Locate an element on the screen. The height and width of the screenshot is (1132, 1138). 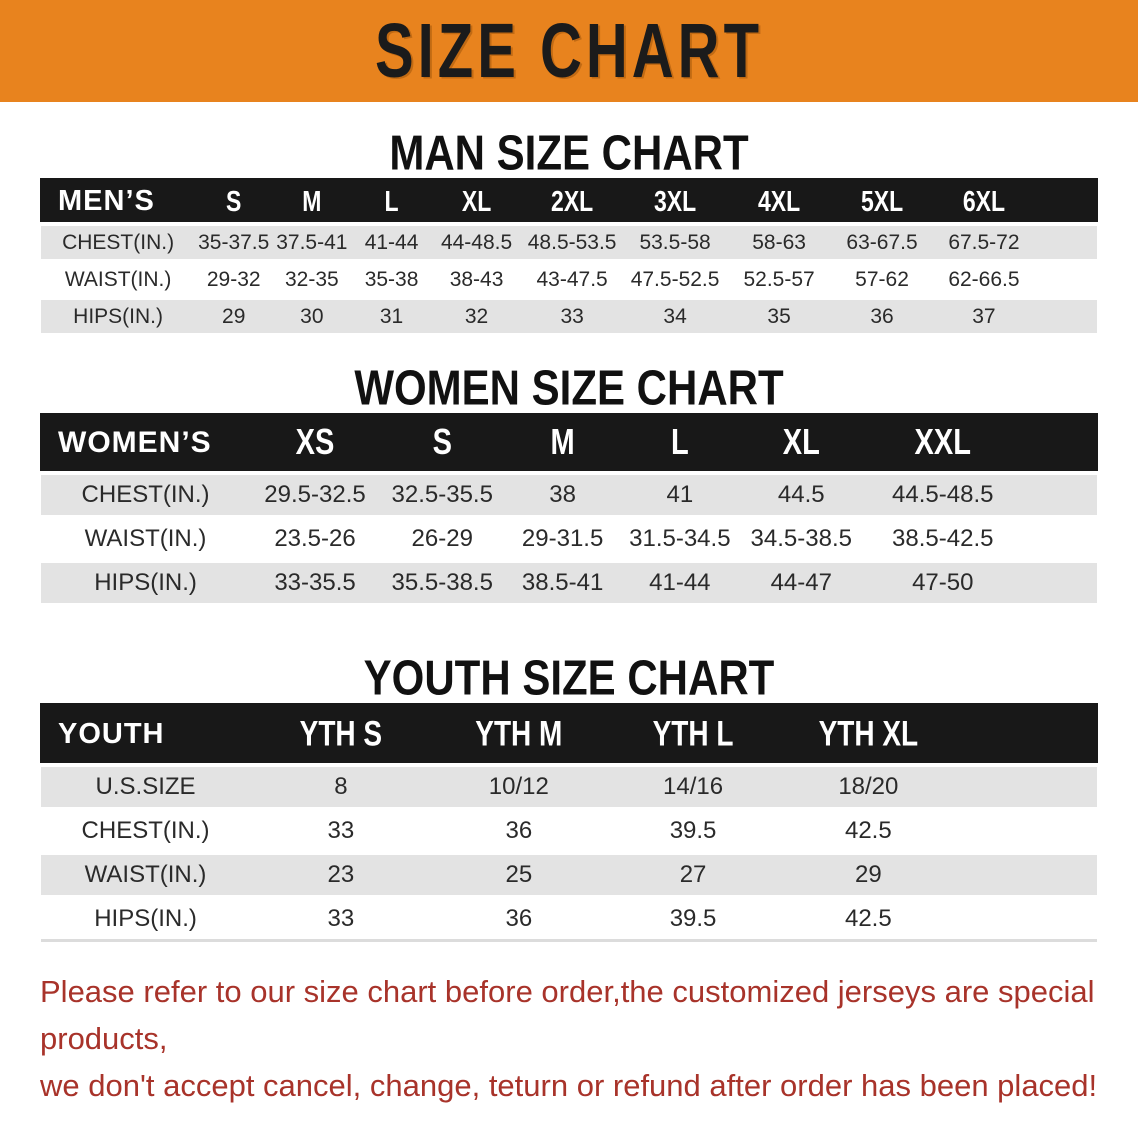
size-value-cell: 18/20 is located at coordinates (868, 786).